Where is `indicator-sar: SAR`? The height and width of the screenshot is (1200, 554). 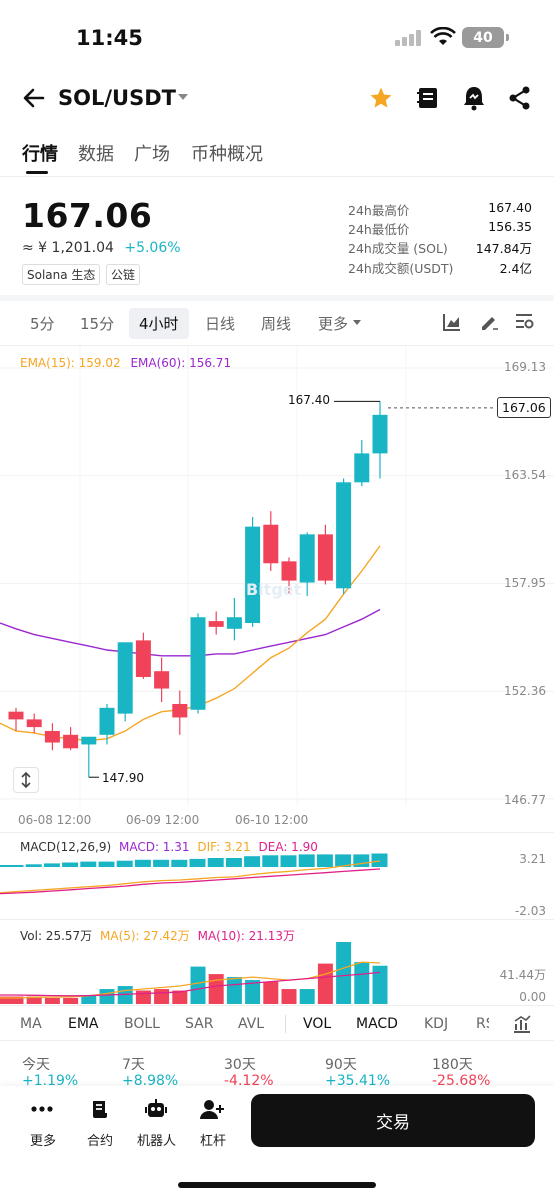
indicator-sar: SAR is located at coordinates (199, 1024).